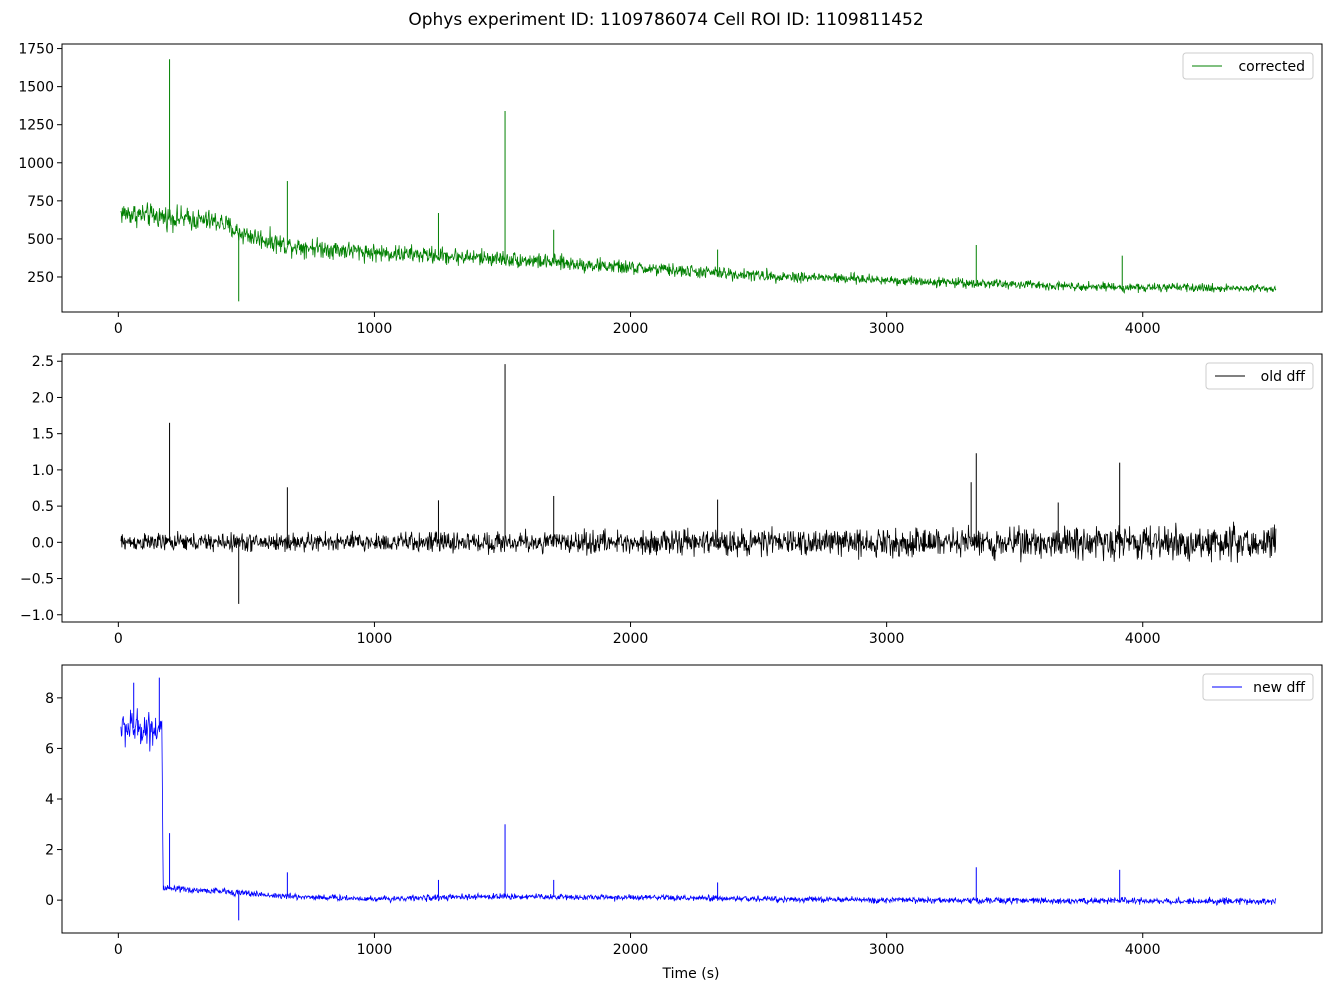  What do you see at coordinates (36, 164) in the screenshot?
I see `y-tick-label: 1000` at bounding box center [36, 164].